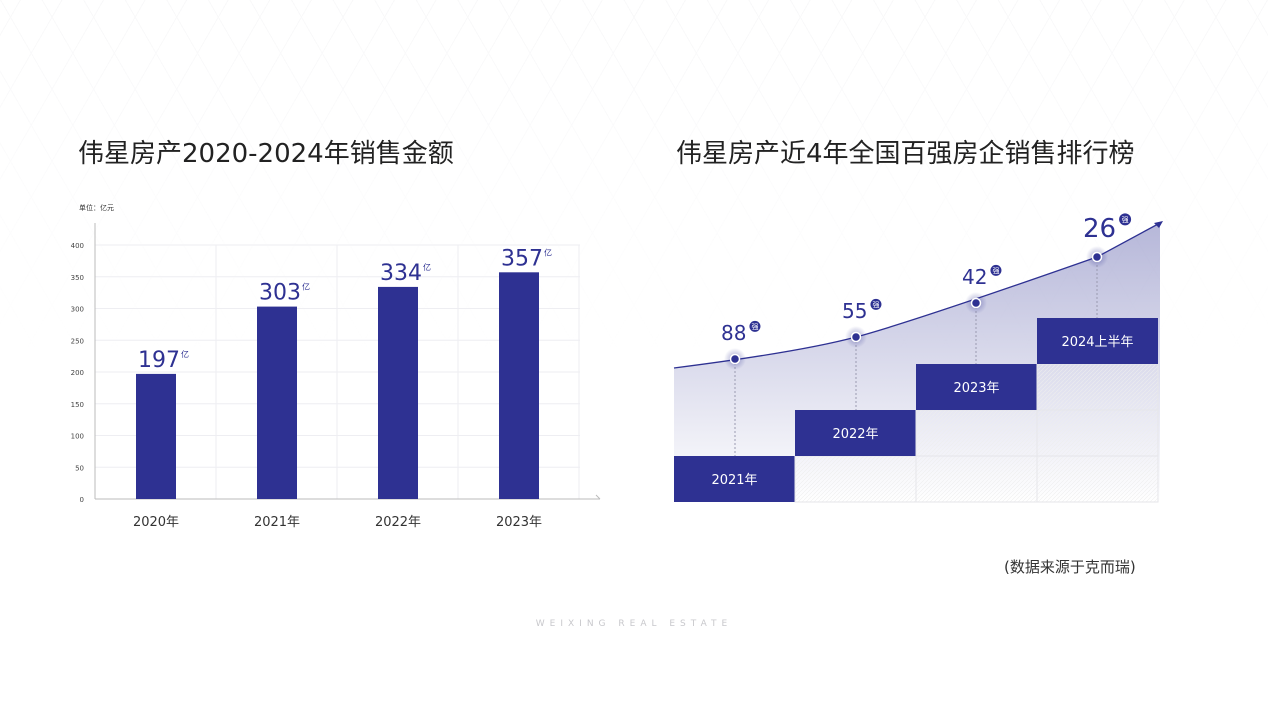 The height and width of the screenshot is (718, 1268). I want to click on y-tick-label: 350, so click(77, 278).